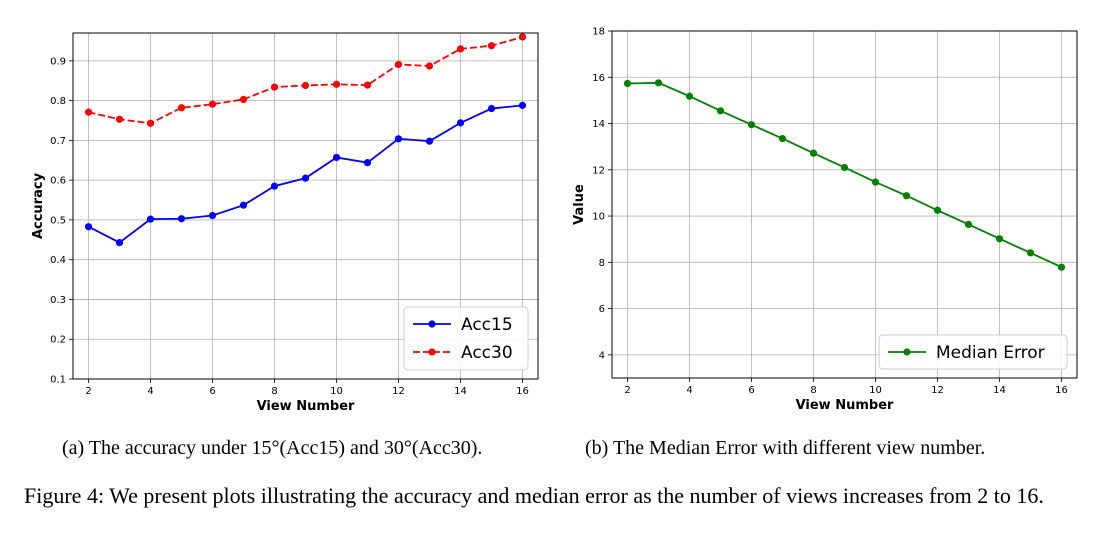 The height and width of the screenshot is (555, 1106). Describe the element at coordinates (58, 380) in the screenshot. I see `y-tick-label: 0.1` at that location.